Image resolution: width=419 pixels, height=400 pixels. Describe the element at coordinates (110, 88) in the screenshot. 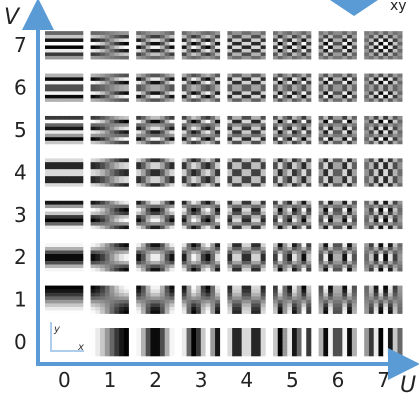

I see `basis-tile-u1-v6` at that location.